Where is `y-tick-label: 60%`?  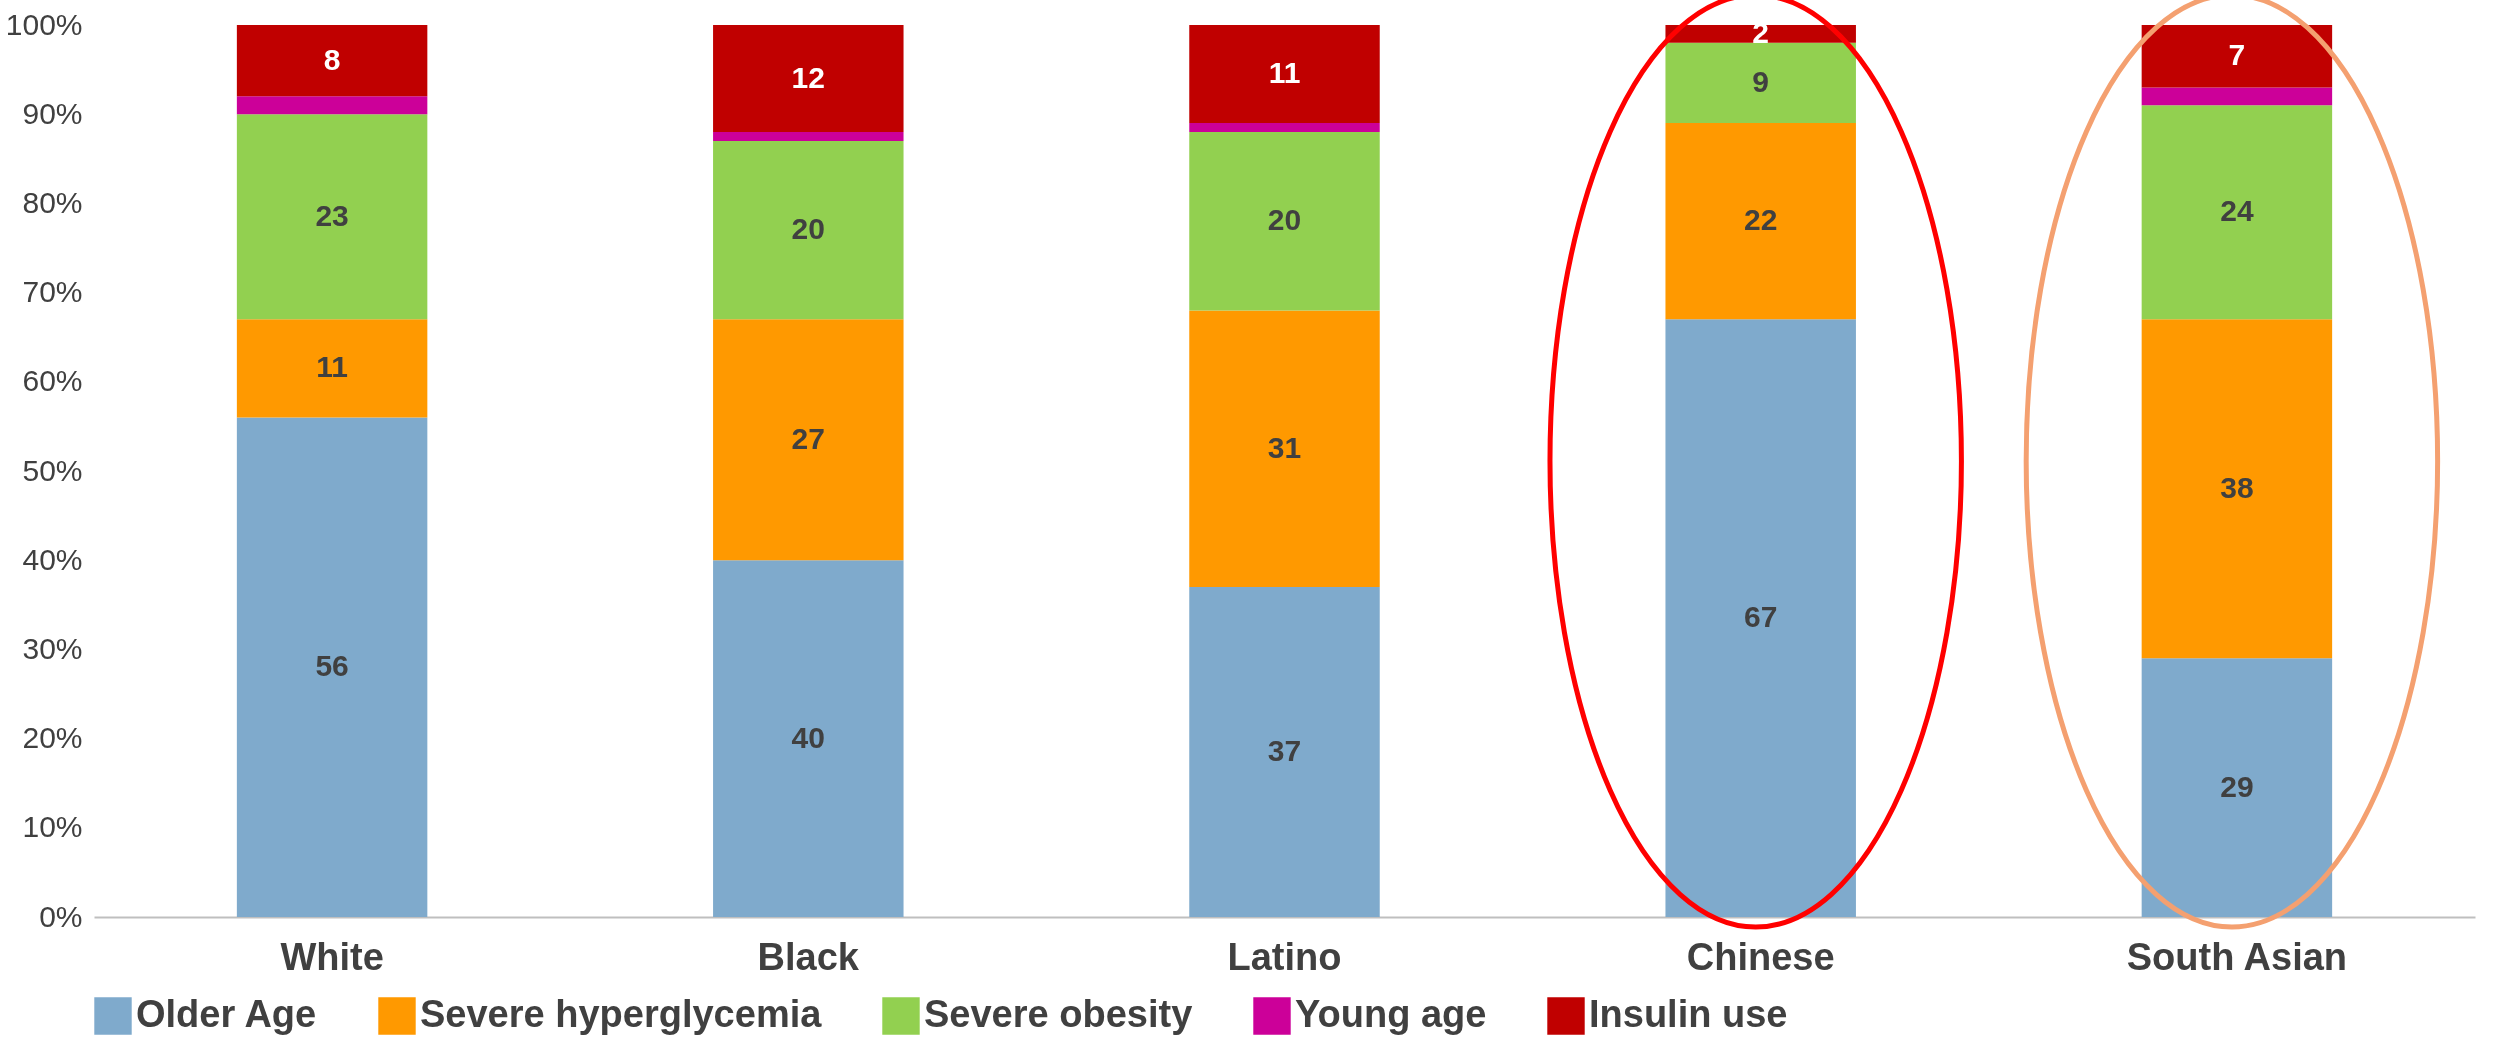 y-tick-label: 60% is located at coordinates (52, 381).